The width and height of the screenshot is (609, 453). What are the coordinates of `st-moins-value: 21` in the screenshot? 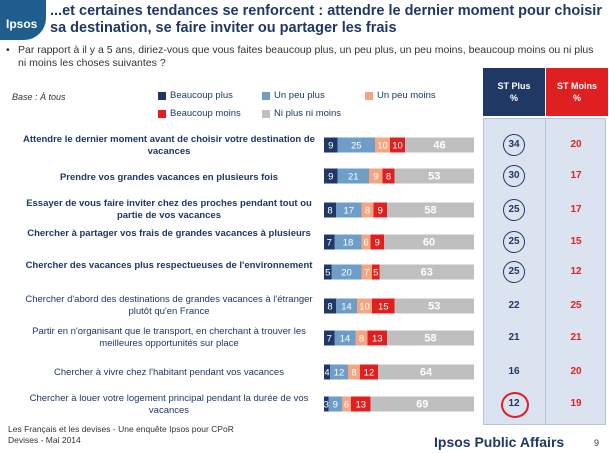 It's located at (576, 337).